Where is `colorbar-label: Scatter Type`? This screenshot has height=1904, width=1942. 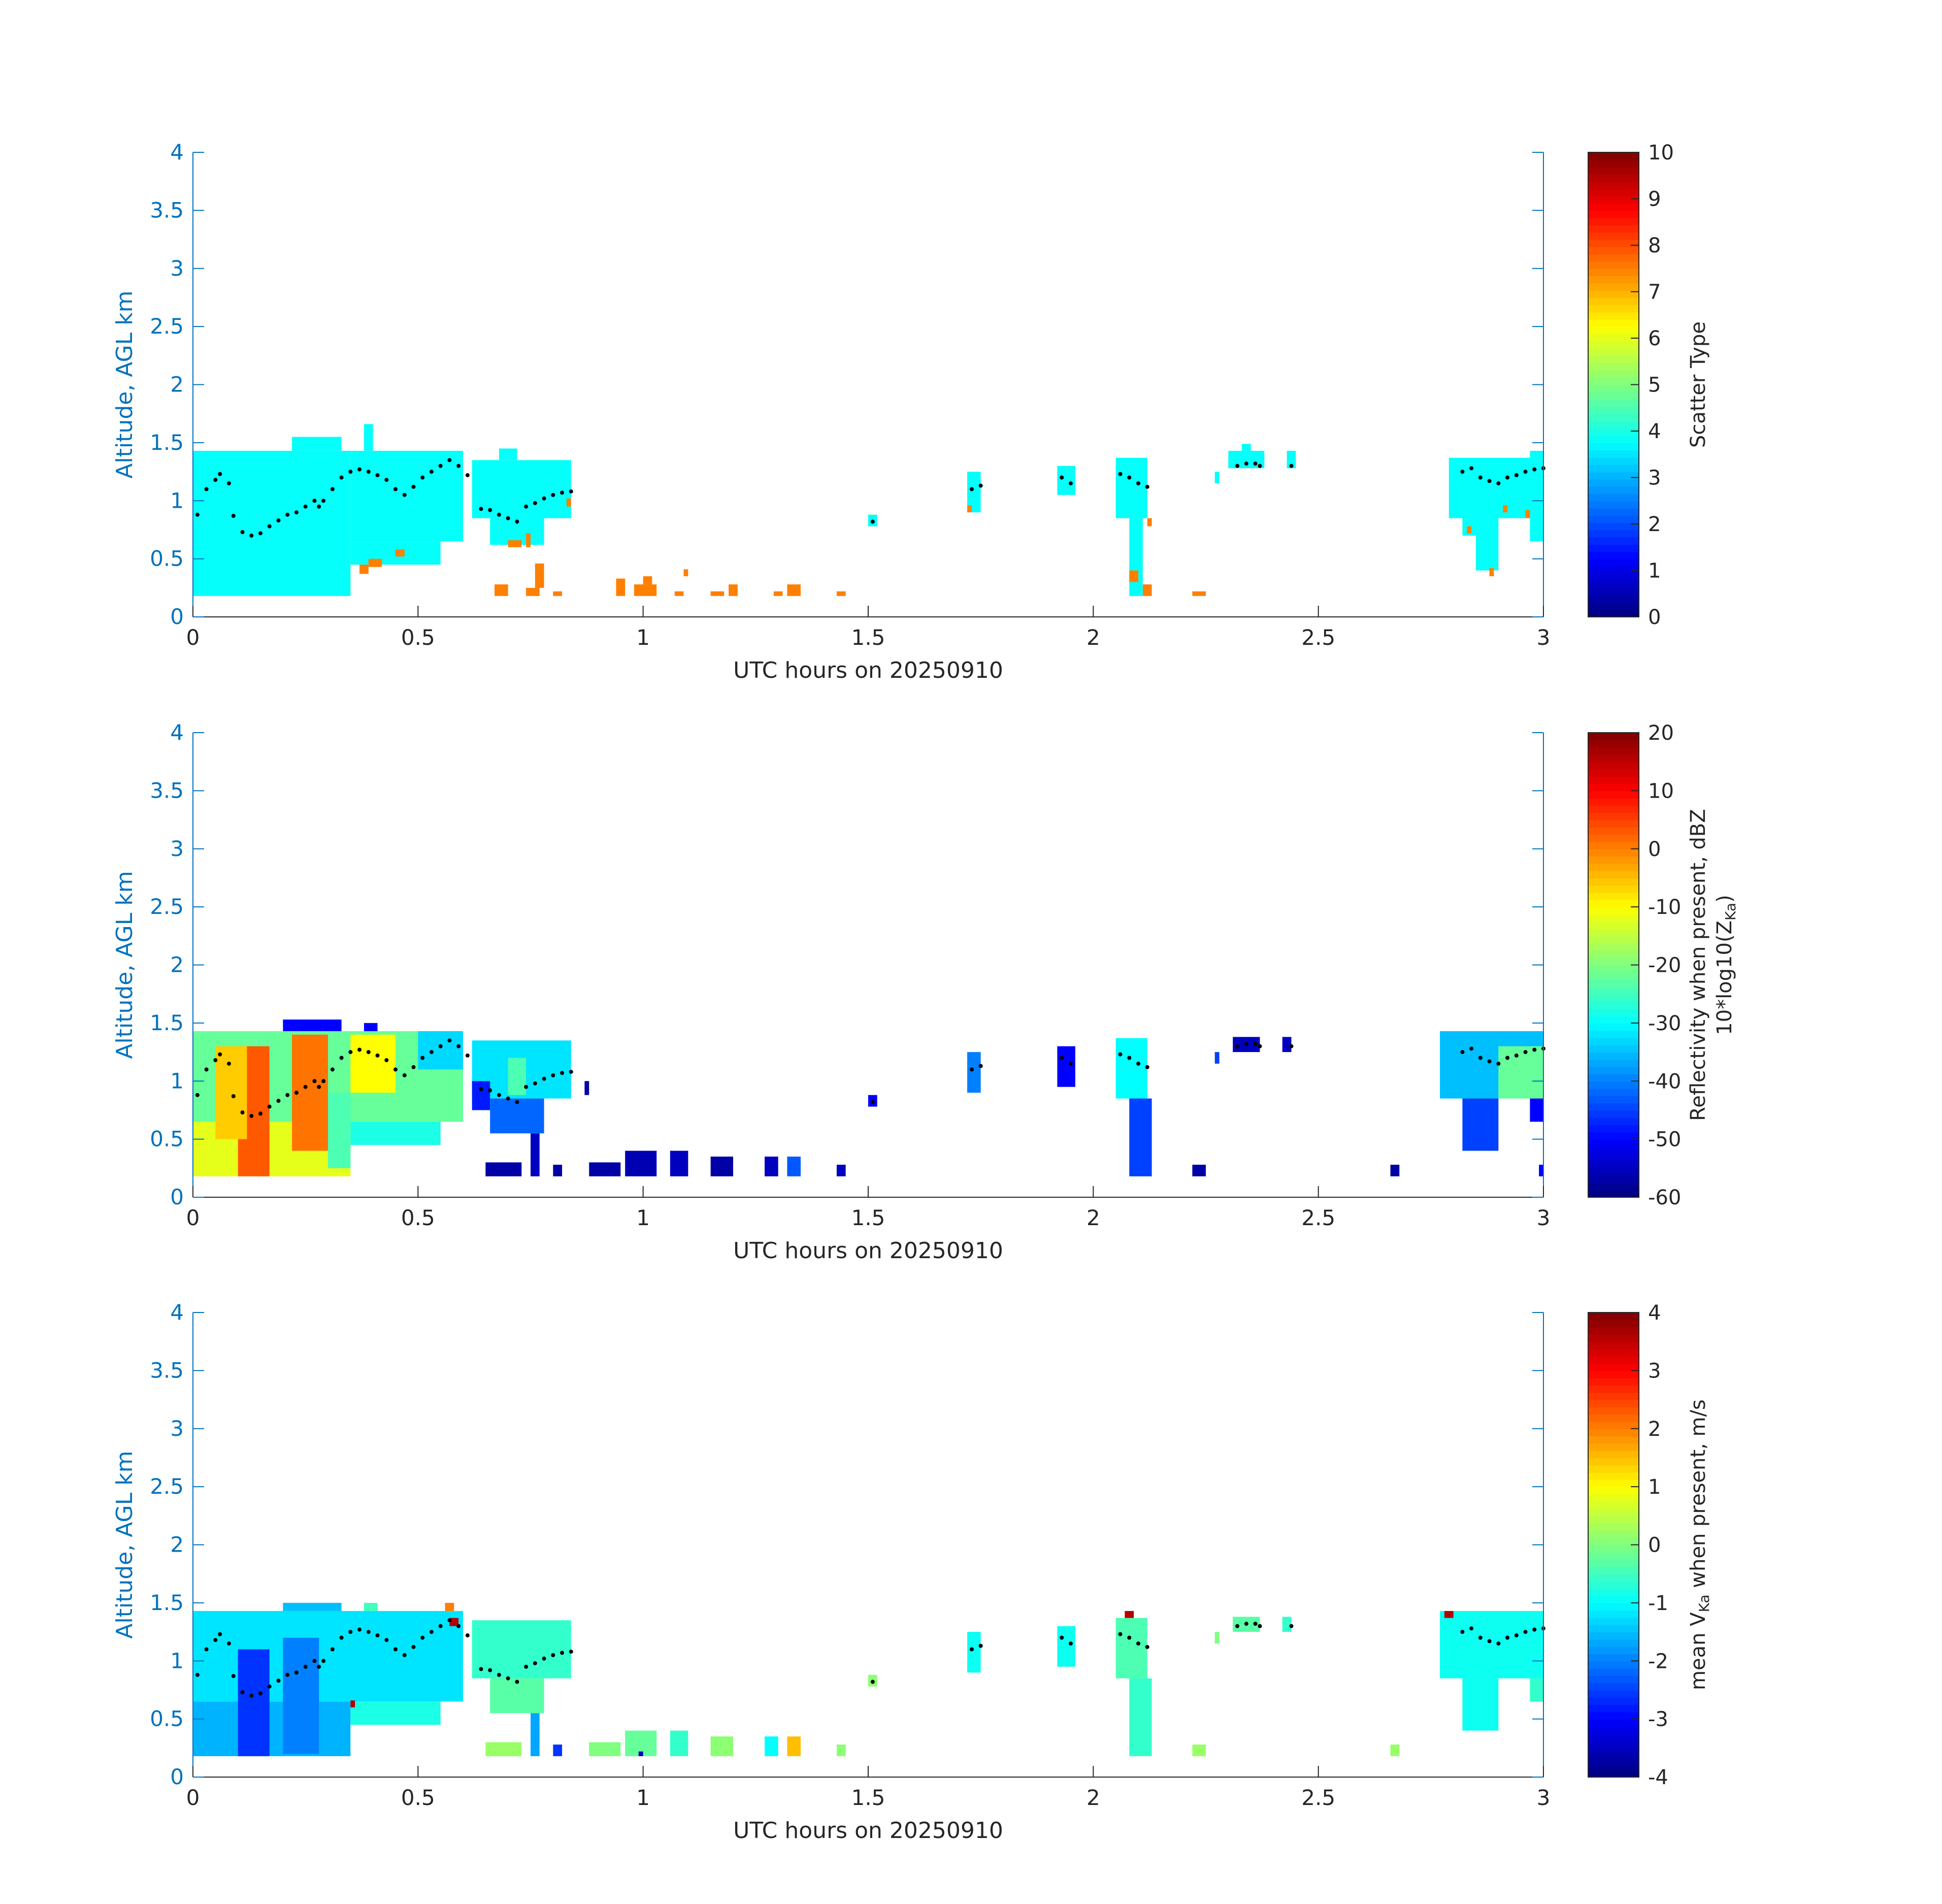
colorbar-label: Scatter Type is located at coordinates (1698, 385).